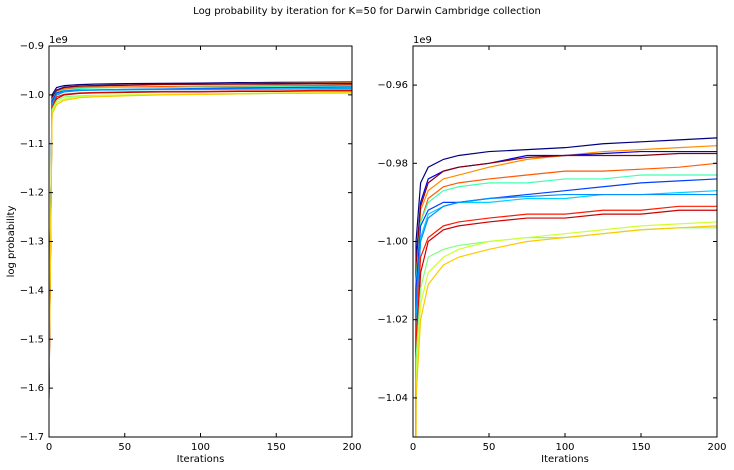 The image size is (734, 470). Describe the element at coordinates (32, 388) in the screenshot. I see `y-tick-label: −1.6` at that location.